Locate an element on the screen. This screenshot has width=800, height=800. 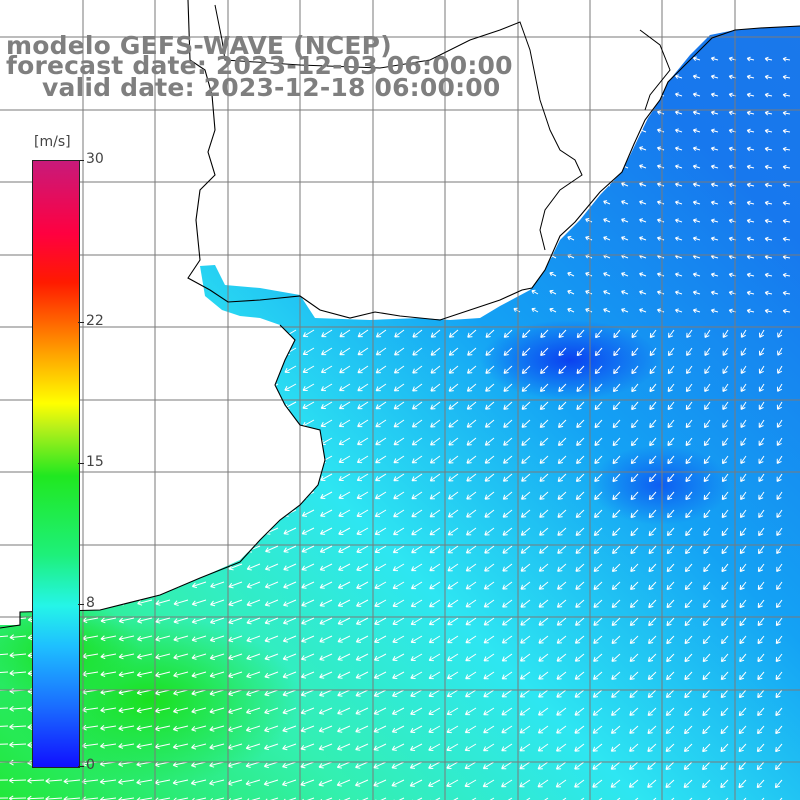
legend-tick-mark is located at coordinates (81, 605).